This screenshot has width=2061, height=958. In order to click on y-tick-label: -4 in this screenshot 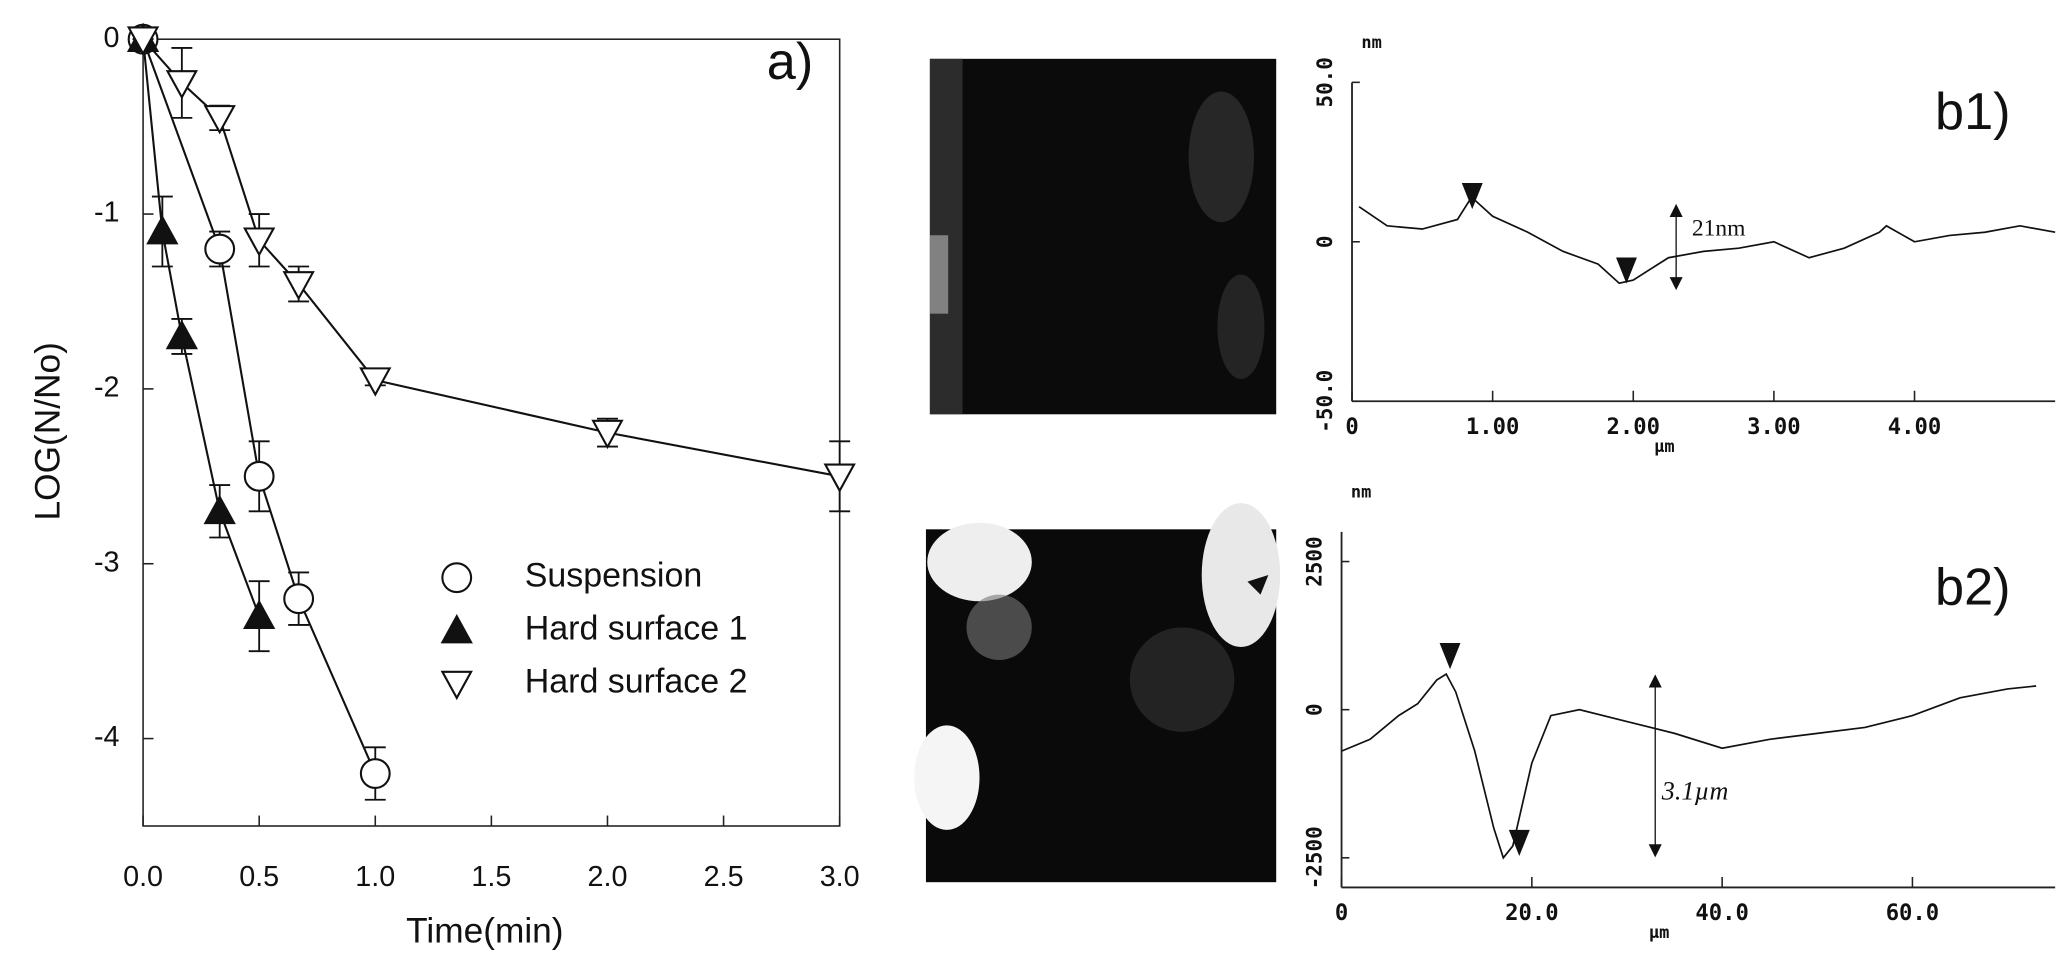, I will do `click(107, 737)`.